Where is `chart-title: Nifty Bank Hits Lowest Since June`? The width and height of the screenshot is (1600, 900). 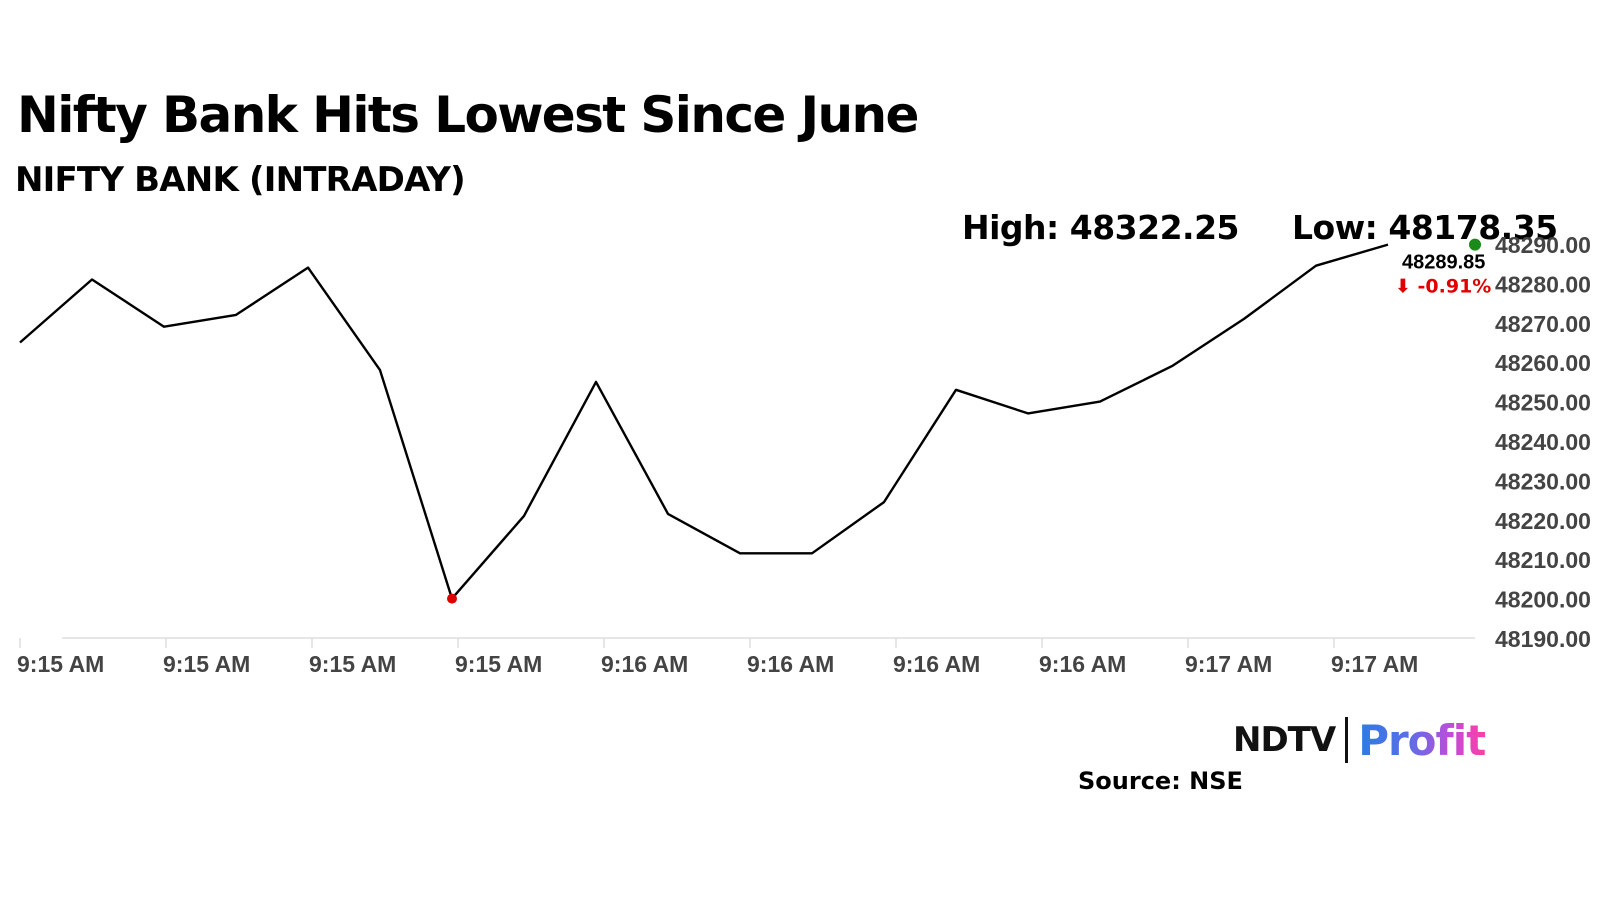 chart-title: Nifty Bank Hits Lowest Since June is located at coordinates (468, 115).